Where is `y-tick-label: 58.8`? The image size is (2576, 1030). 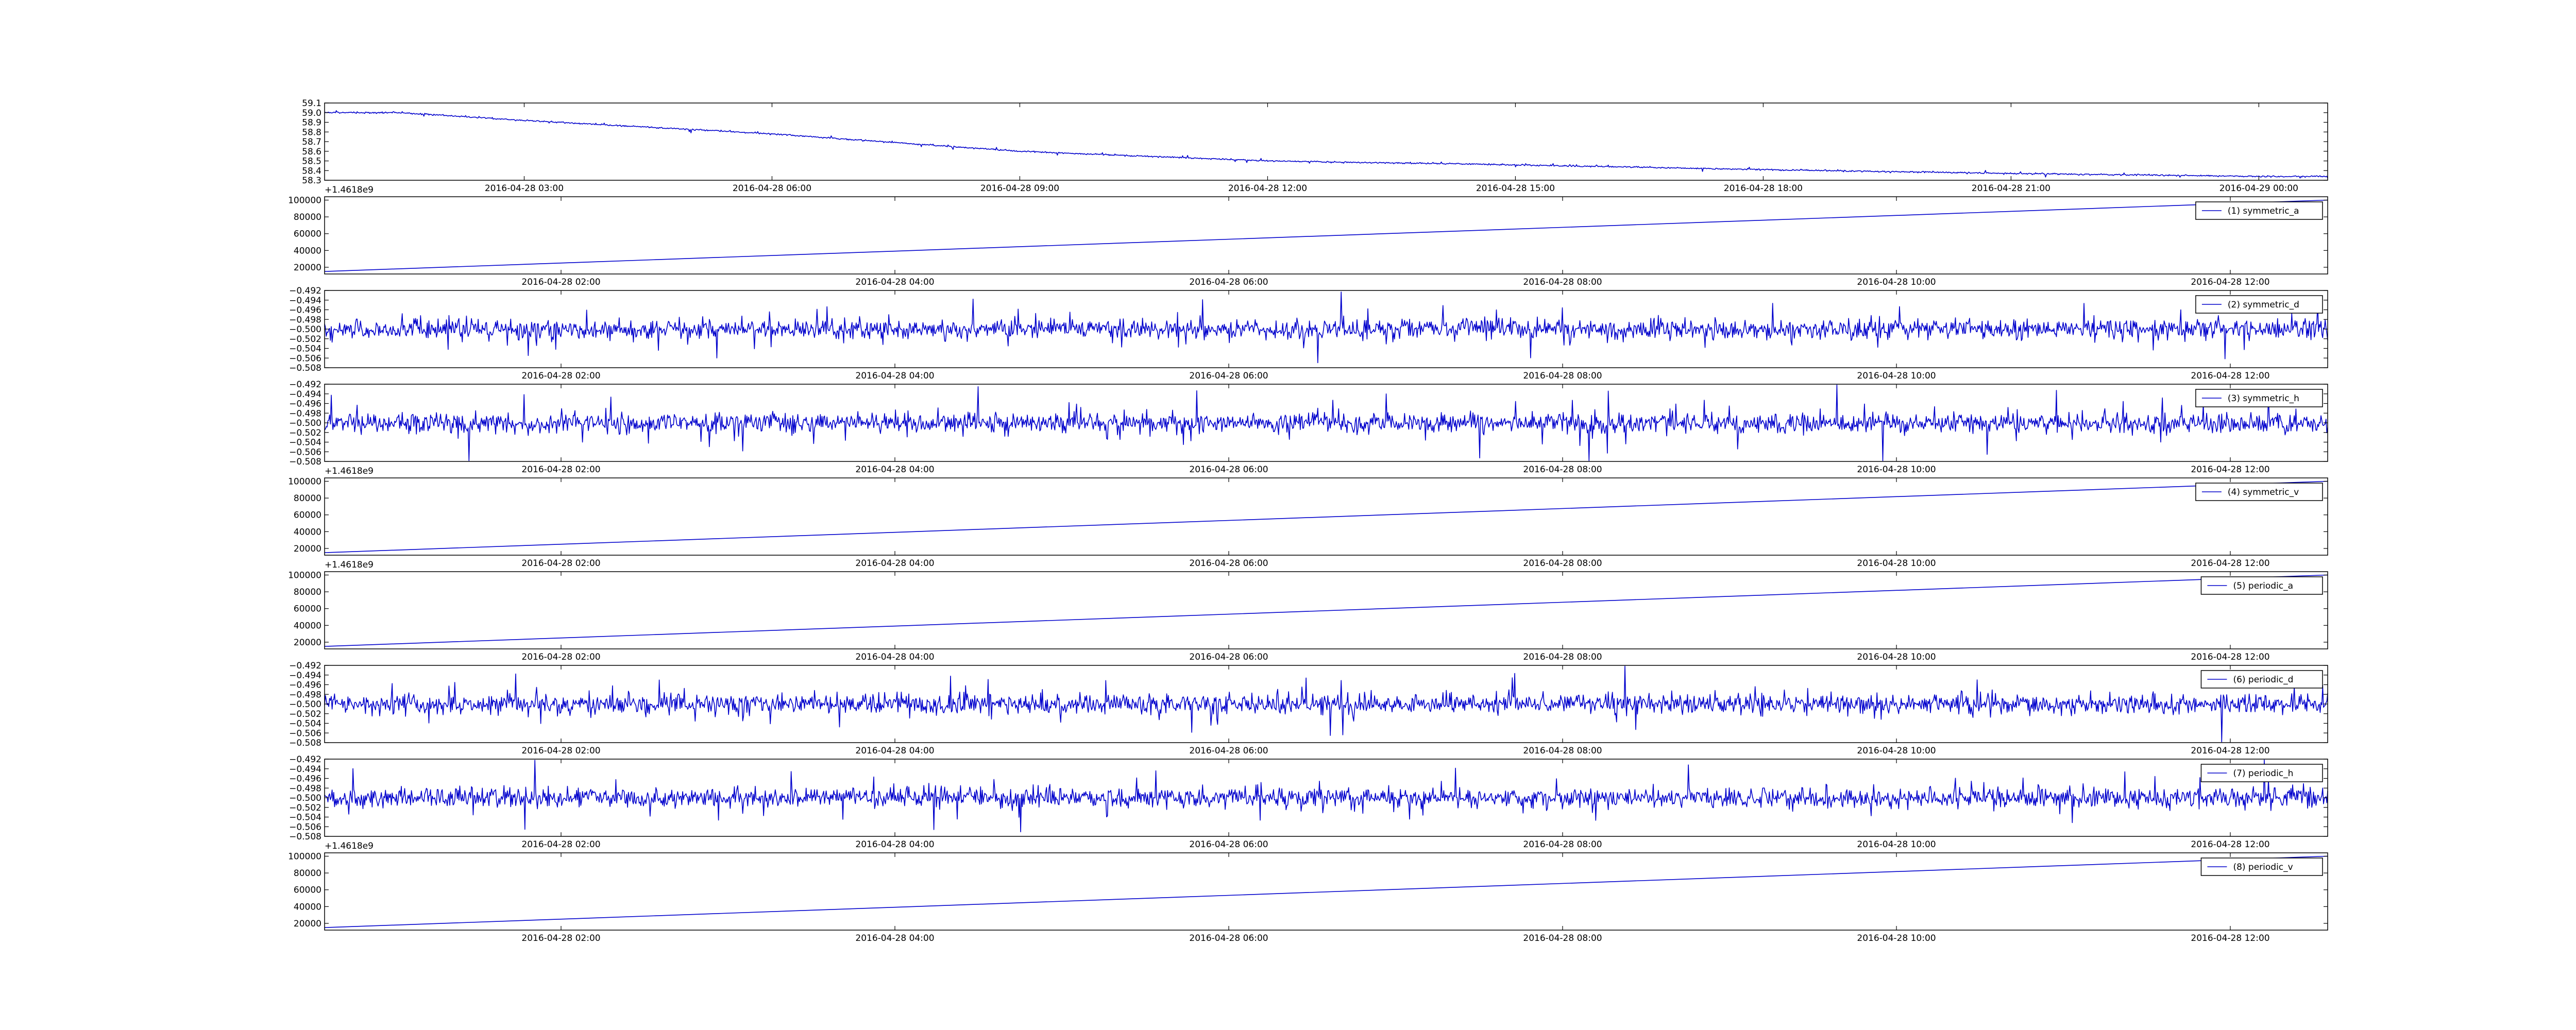 y-tick-label: 58.8 is located at coordinates (311, 132).